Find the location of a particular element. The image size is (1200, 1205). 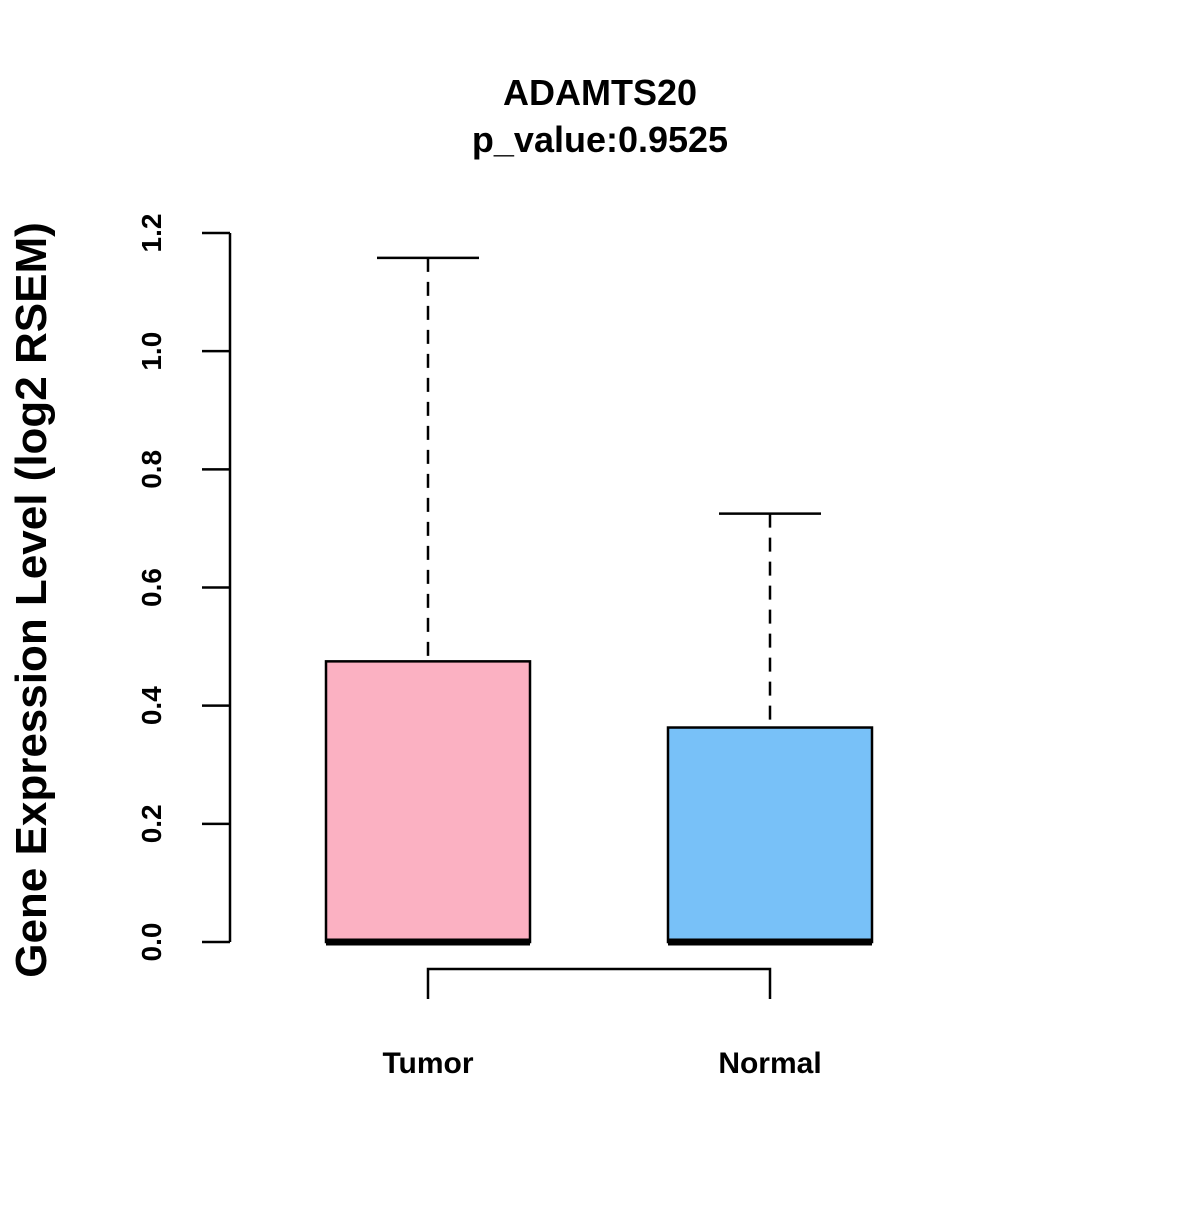

bracket-line is located at coordinates (599, 983).